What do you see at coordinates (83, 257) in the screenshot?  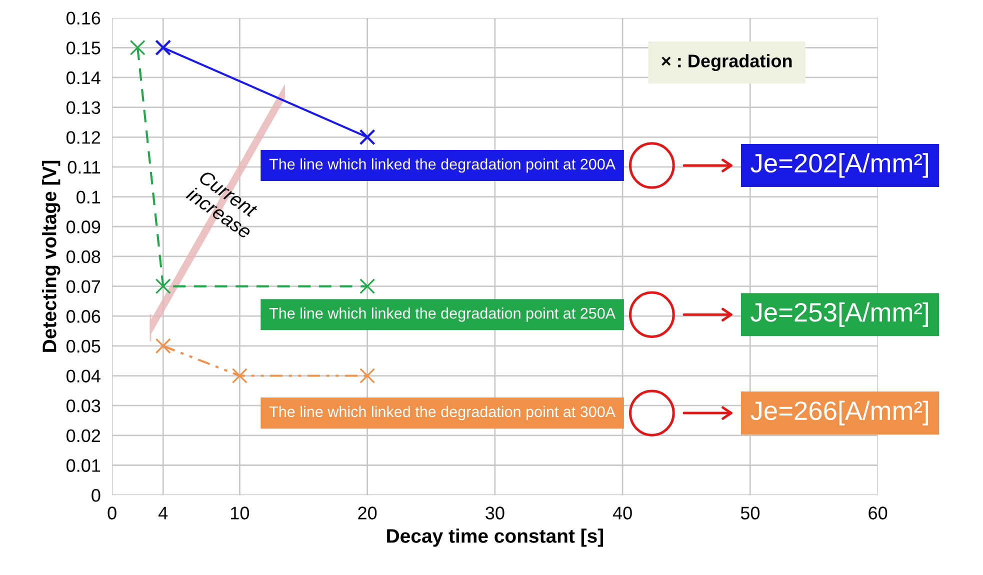 I see `y-tick-label: 0.08` at bounding box center [83, 257].